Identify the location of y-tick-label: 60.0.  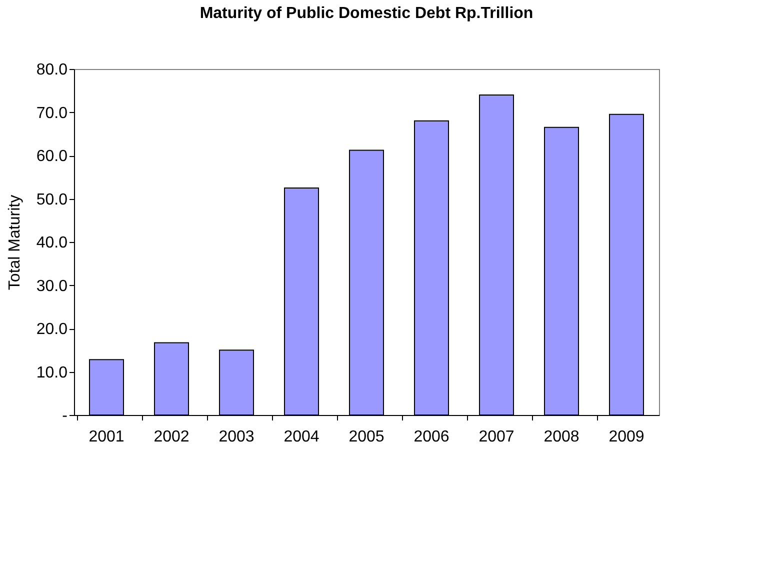
(52, 156).